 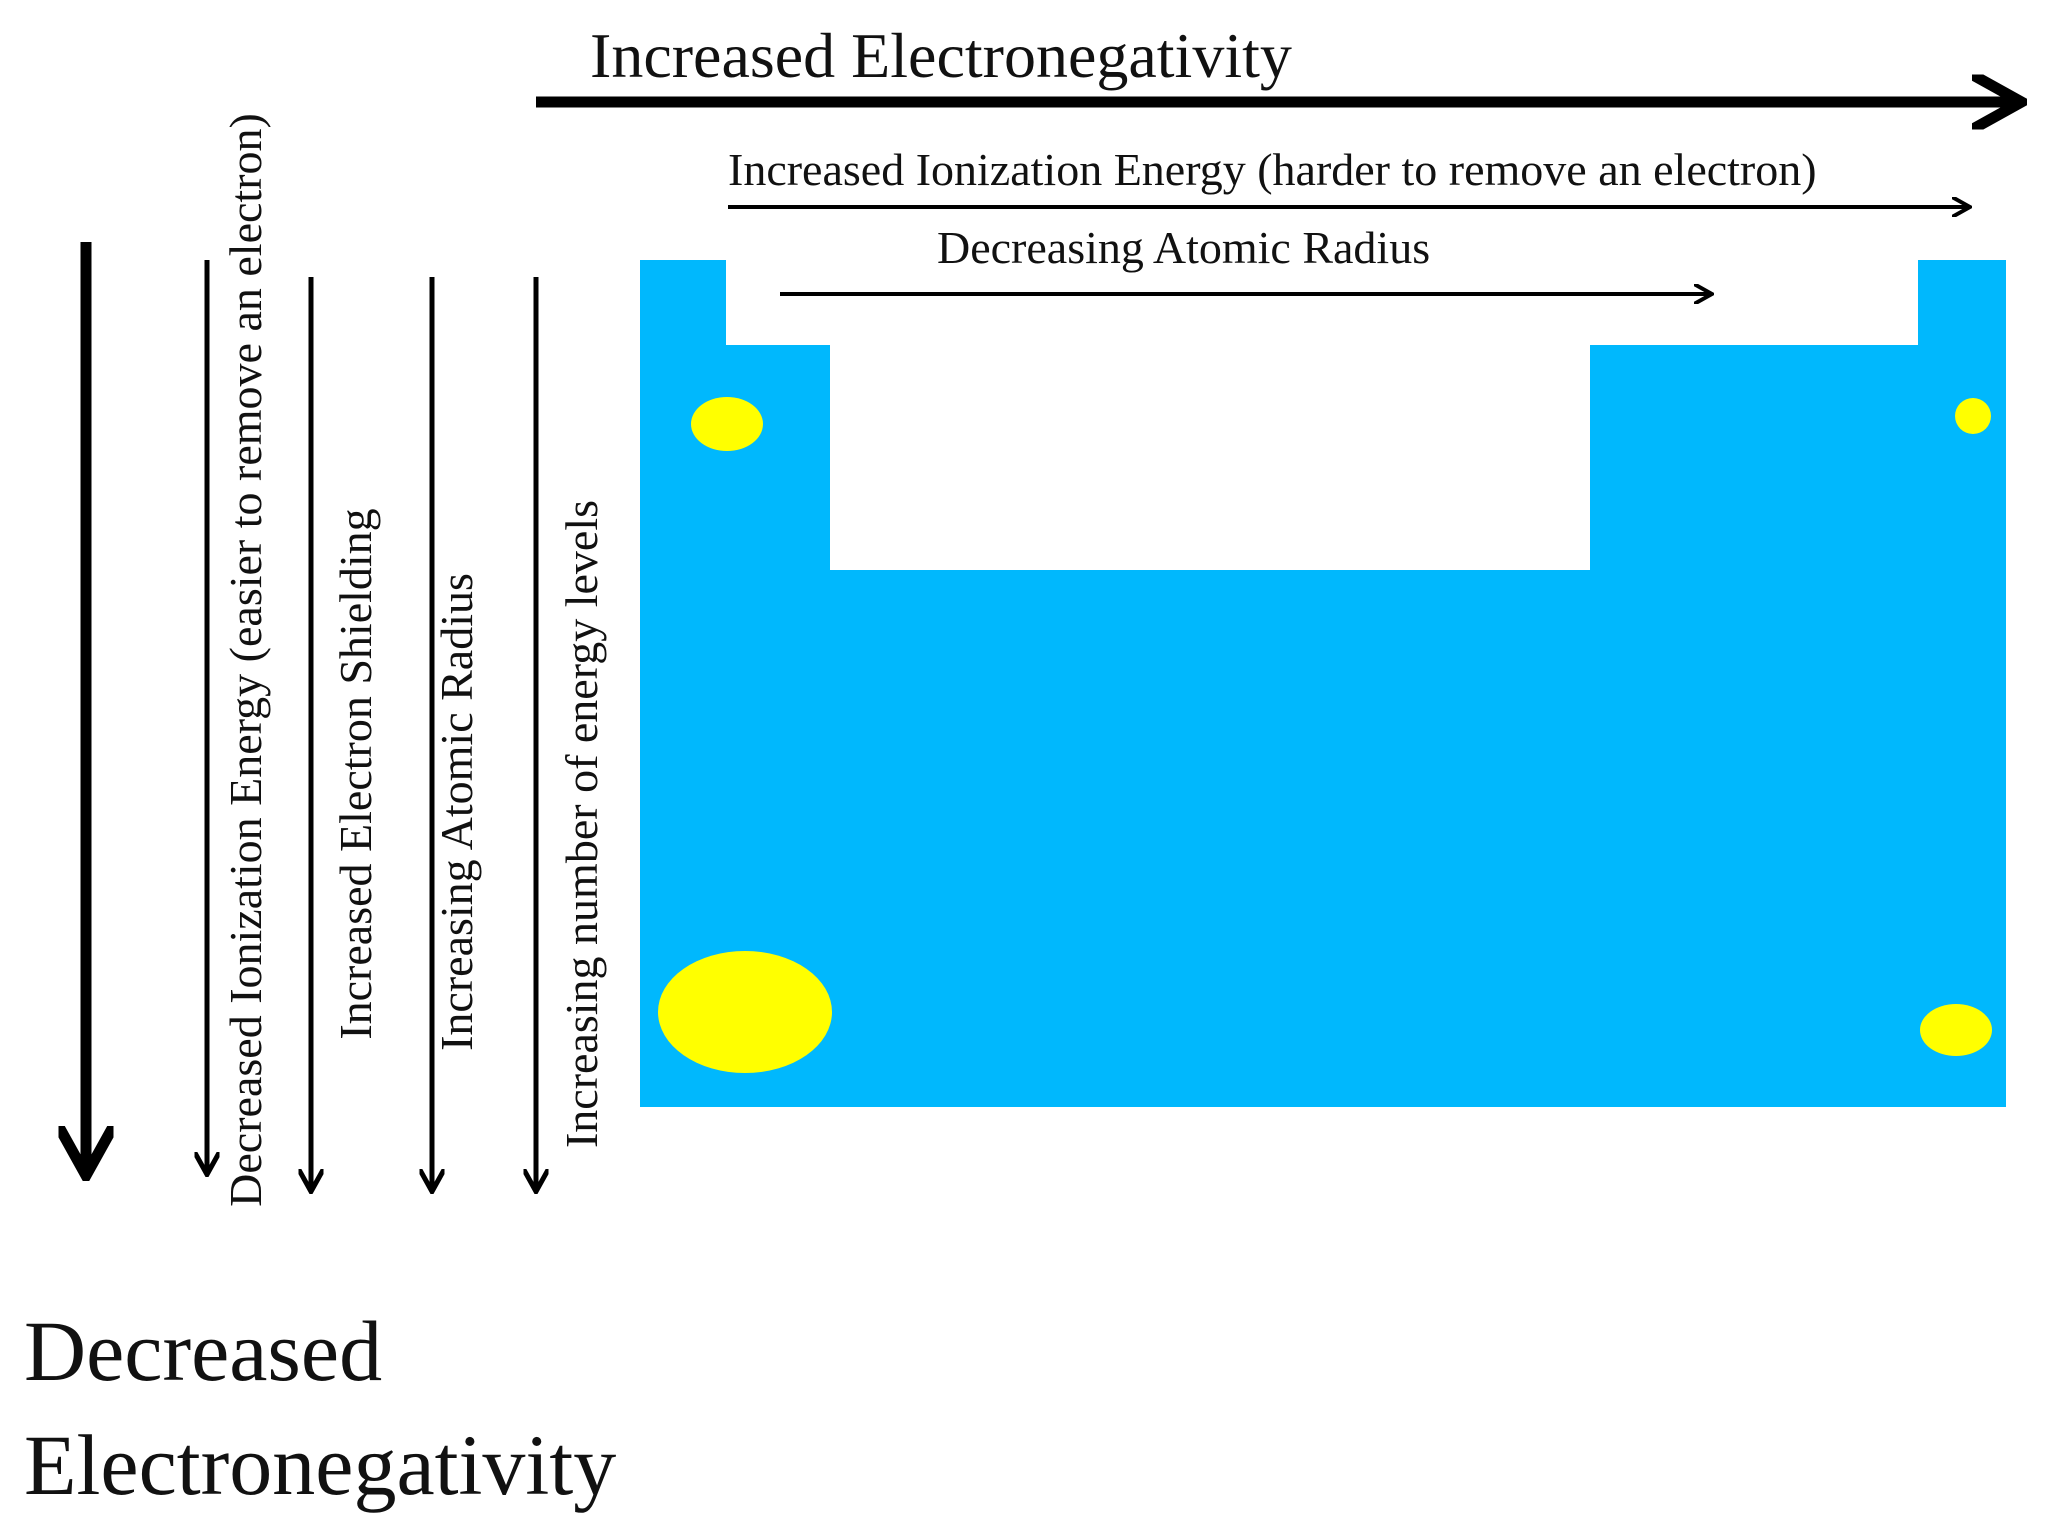 I want to click on increased-electron-shielding-label: Increased Electron Shielding, so click(x=355, y=774).